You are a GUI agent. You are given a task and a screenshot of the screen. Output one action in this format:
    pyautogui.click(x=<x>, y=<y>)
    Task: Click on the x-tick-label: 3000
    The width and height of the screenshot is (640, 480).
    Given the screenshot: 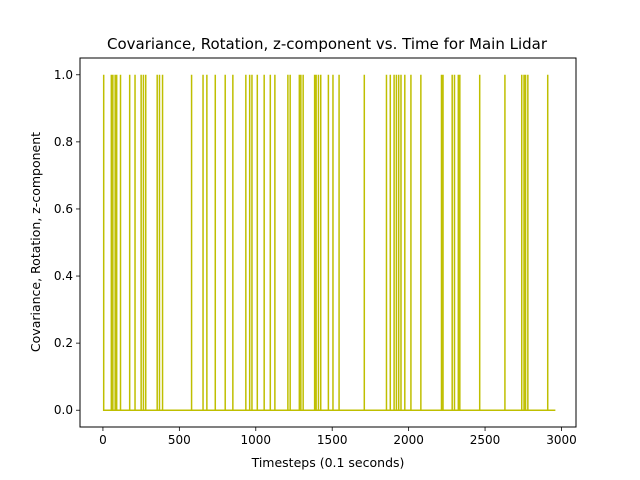 What is the action you would take?
    pyautogui.click(x=561, y=440)
    